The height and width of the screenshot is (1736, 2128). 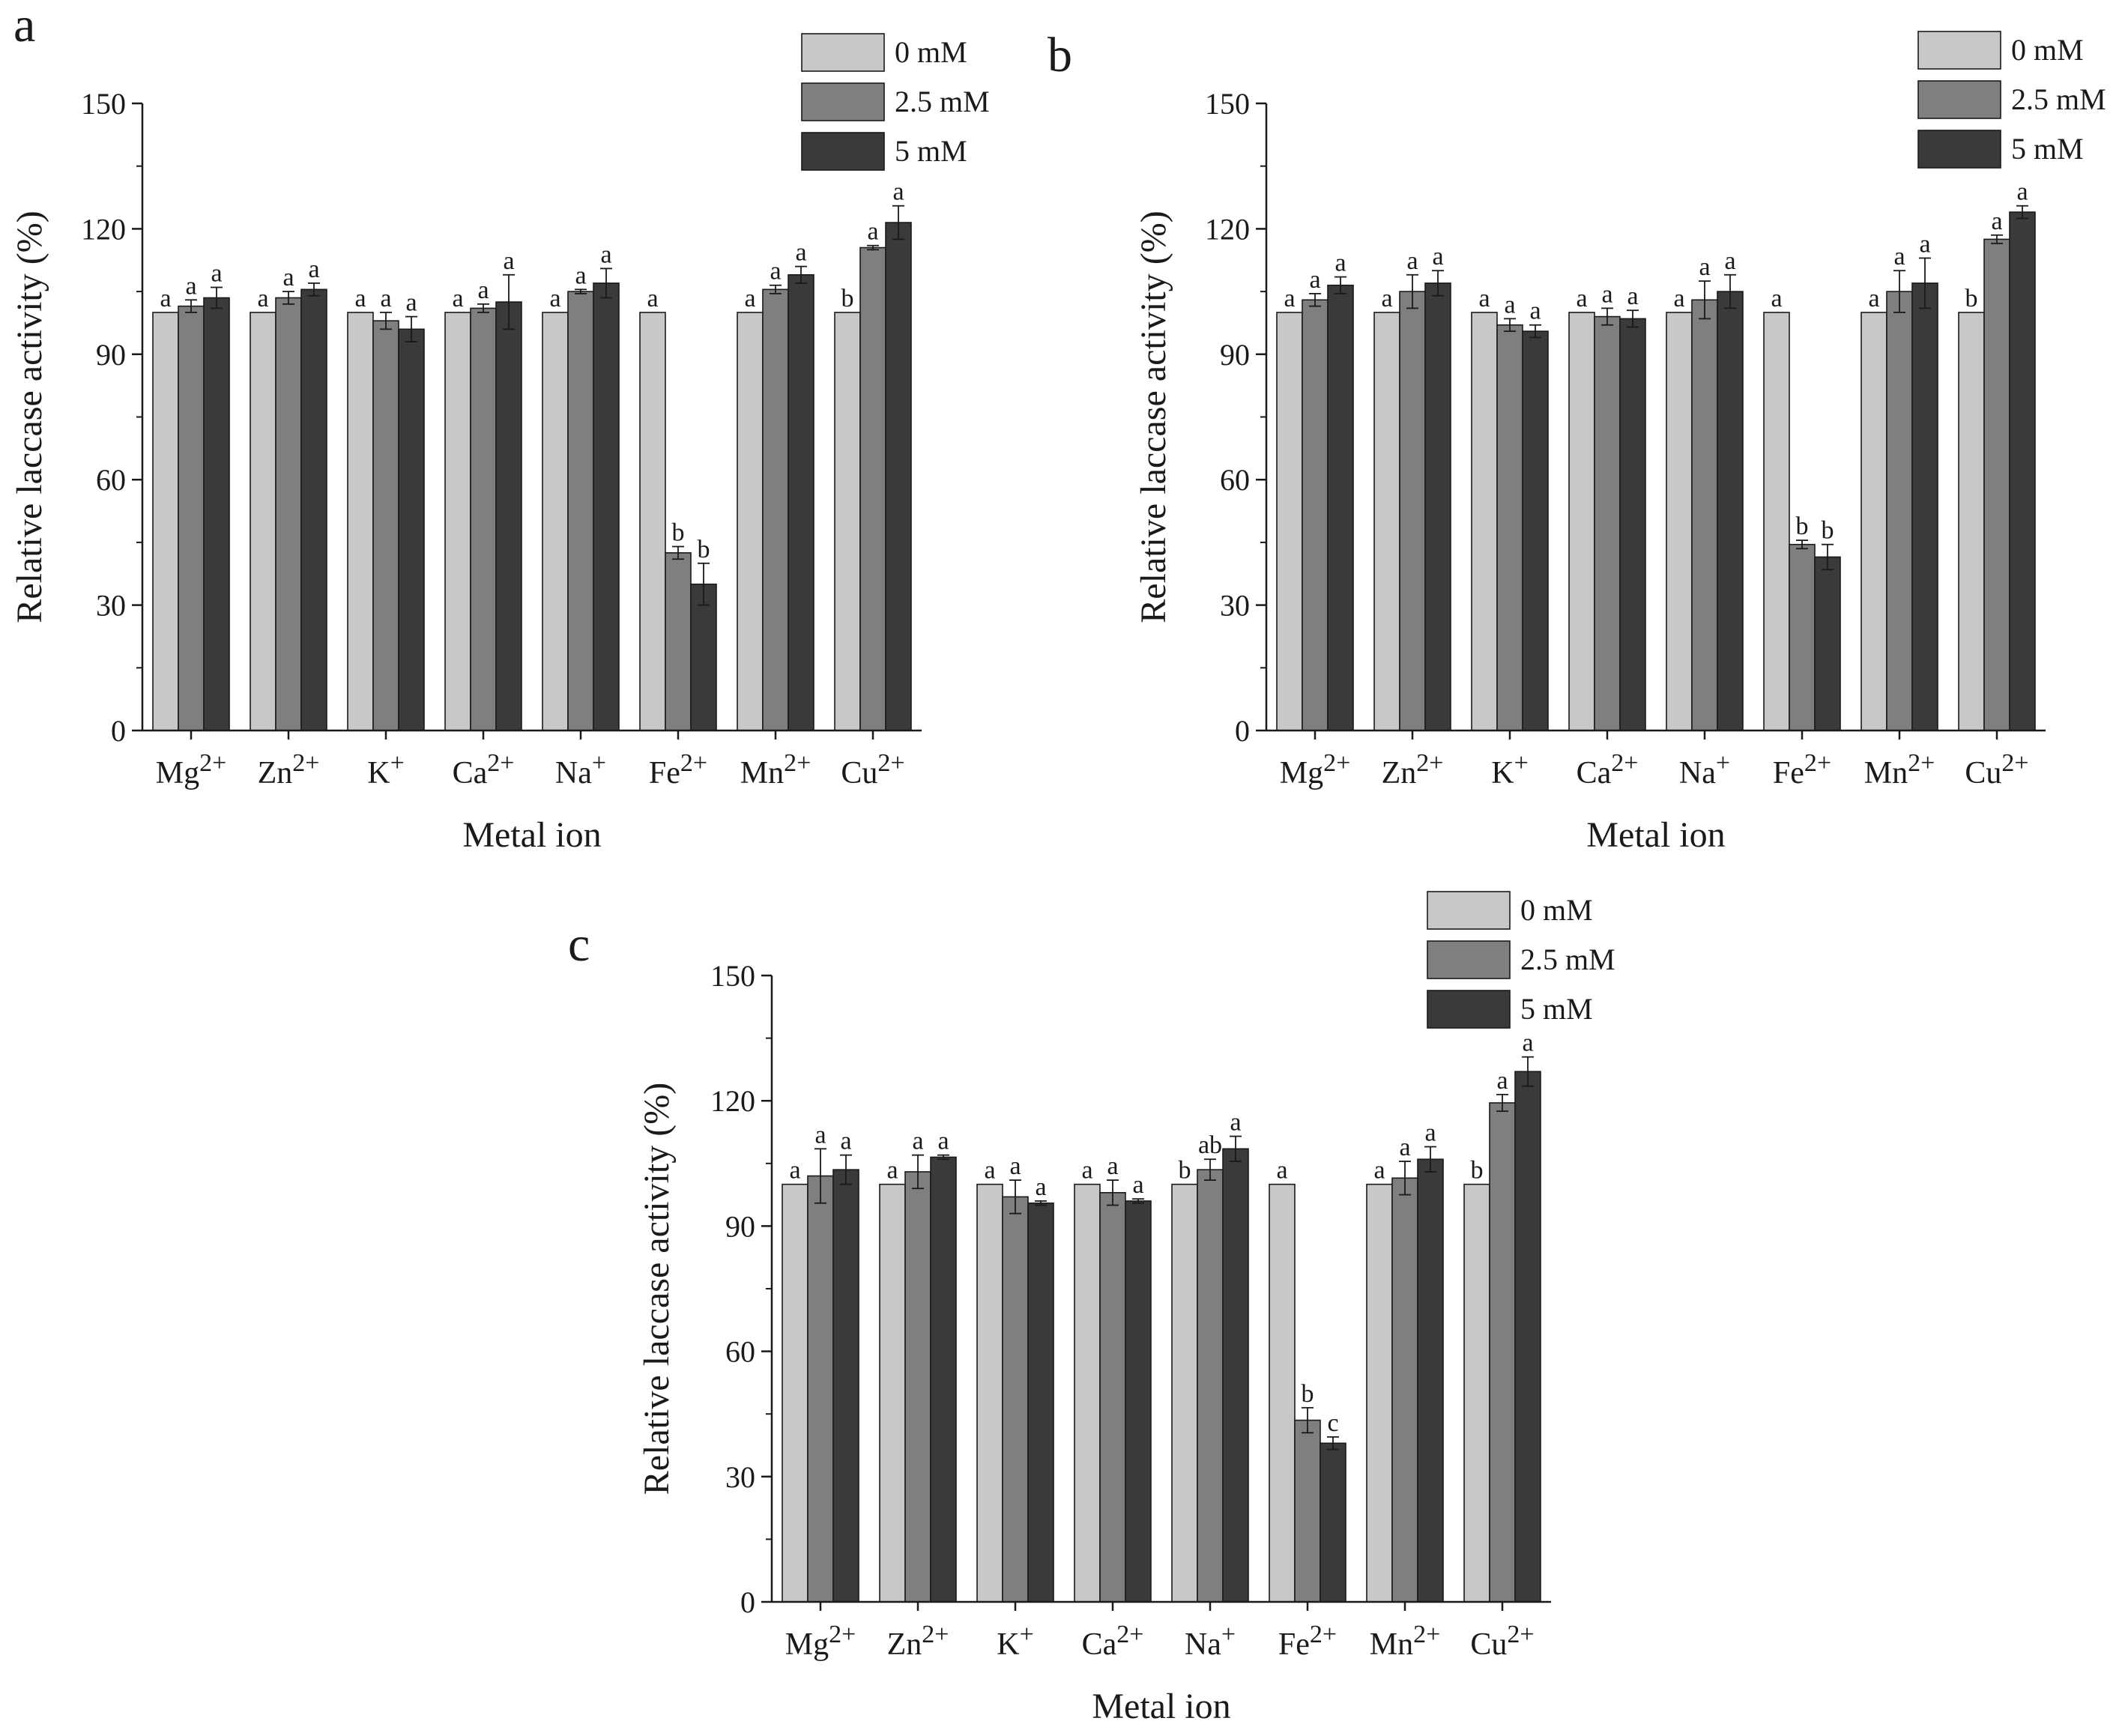 What do you see at coordinates (1521, 960) in the screenshot?
I see `legend: 0 mM 2.5 mM 5 mM` at bounding box center [1521, 960].